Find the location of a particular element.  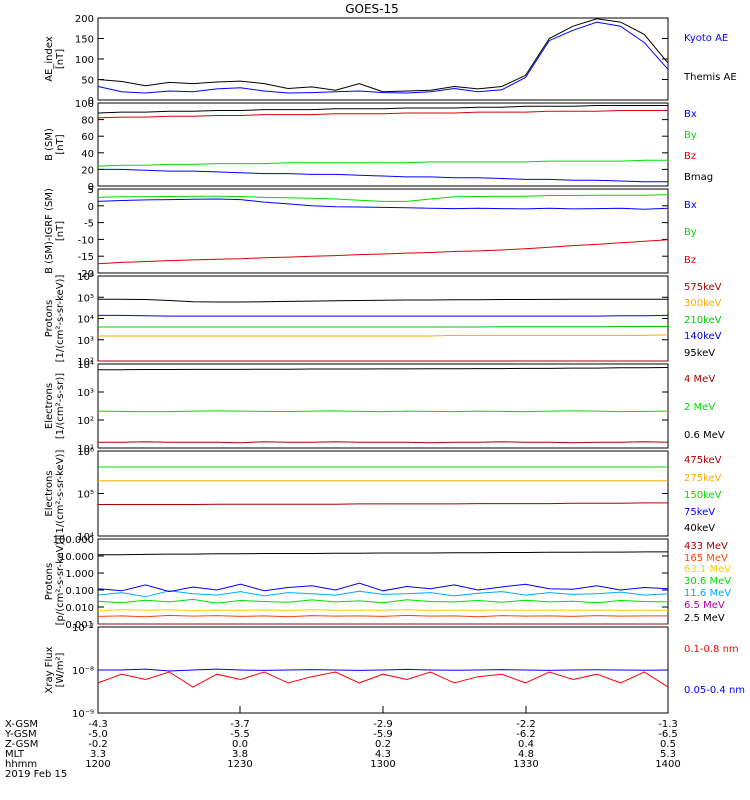

orbit-value: 1400 is located at coordinates (667, 764).